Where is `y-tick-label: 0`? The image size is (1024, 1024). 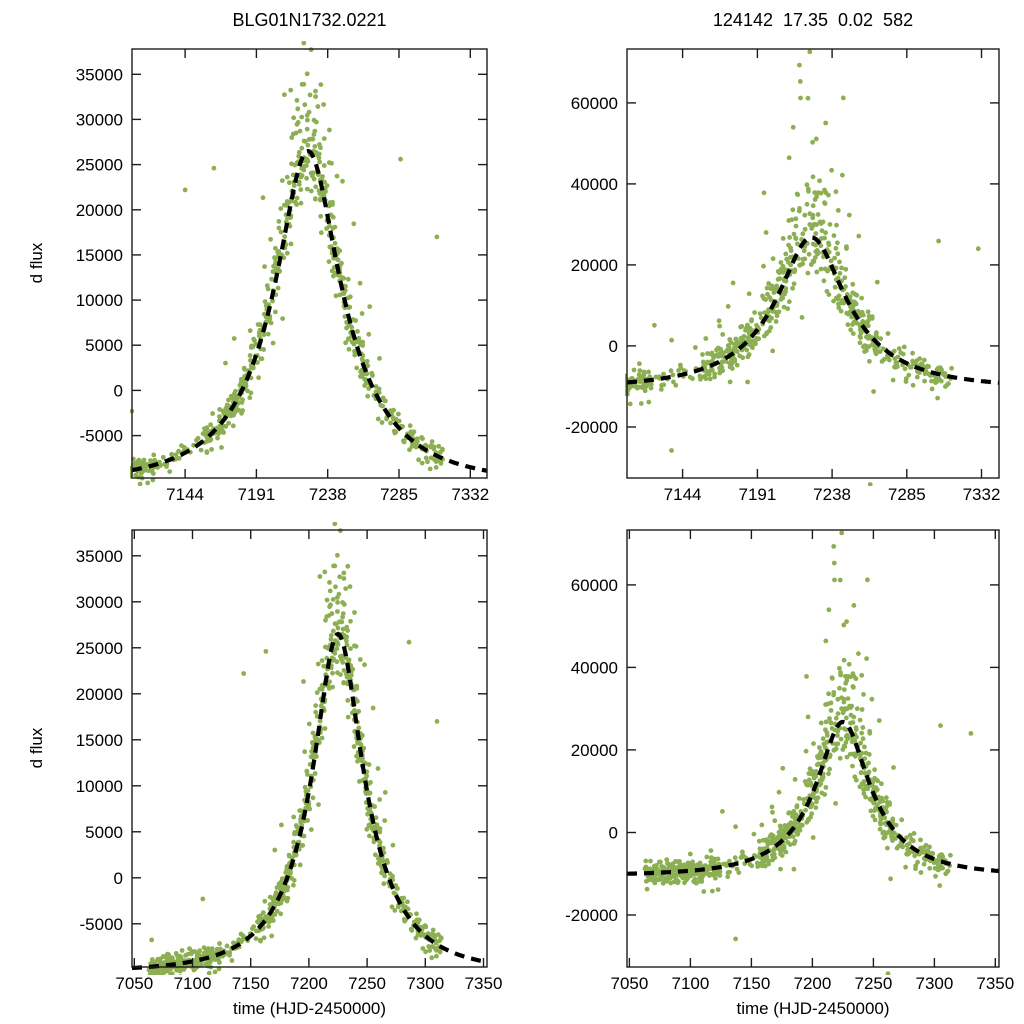 y-tick-label: 0 is located at coordinates (613, 346).